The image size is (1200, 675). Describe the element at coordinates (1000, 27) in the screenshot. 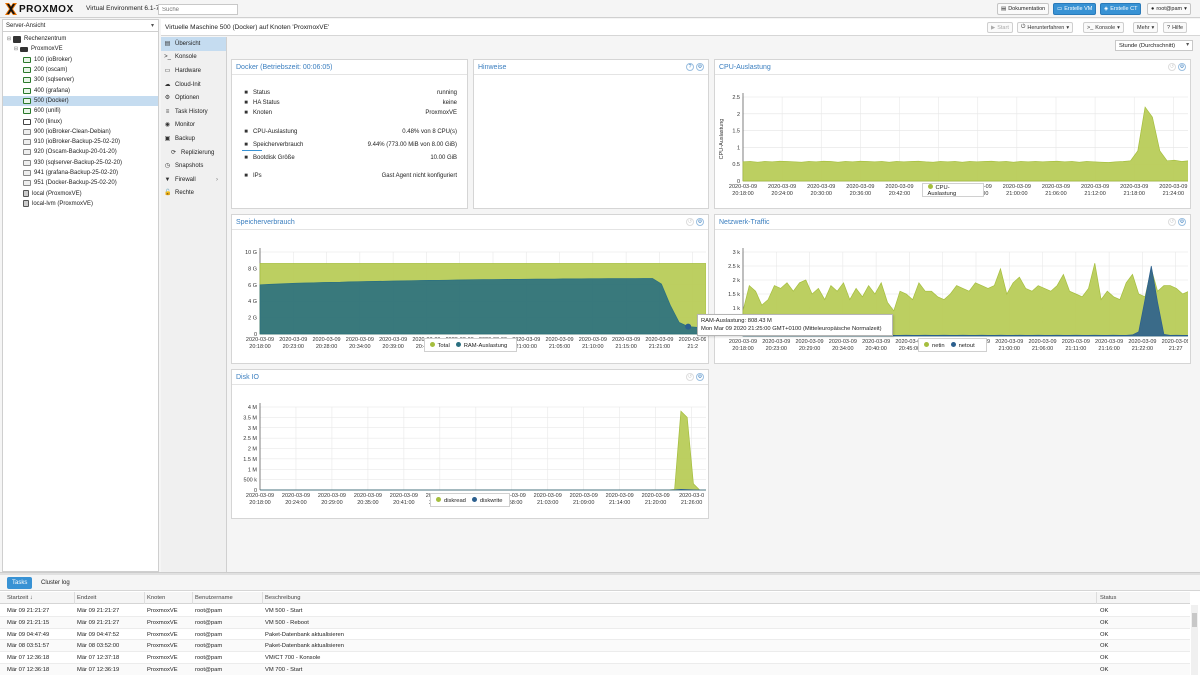

I see `start-button: ▶ Start` at that location.